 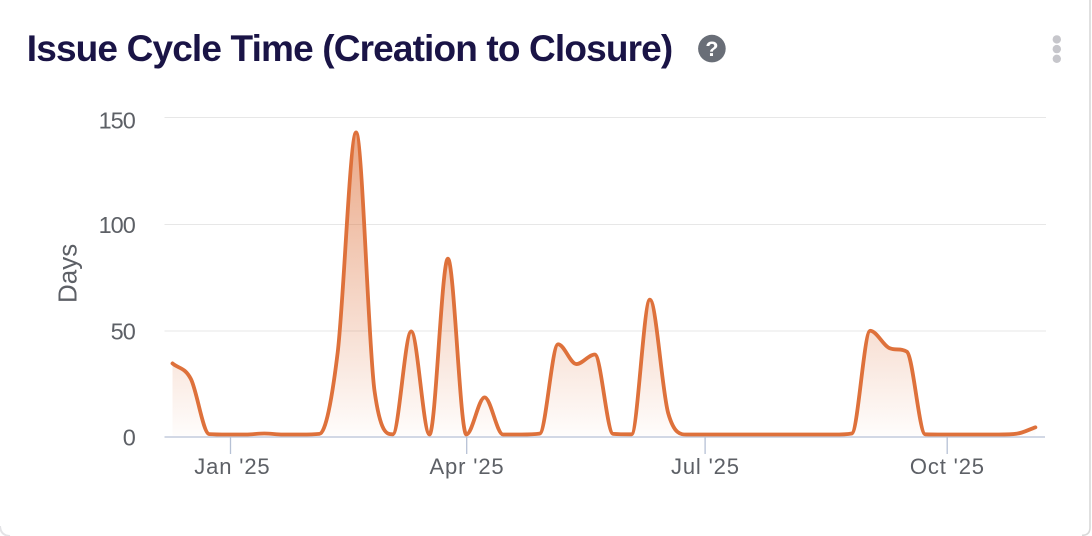 What do you see at coordinates (467, 466) in the screenshot?
I see `svg-text: Apr '25` at bounding box center [467, 466].